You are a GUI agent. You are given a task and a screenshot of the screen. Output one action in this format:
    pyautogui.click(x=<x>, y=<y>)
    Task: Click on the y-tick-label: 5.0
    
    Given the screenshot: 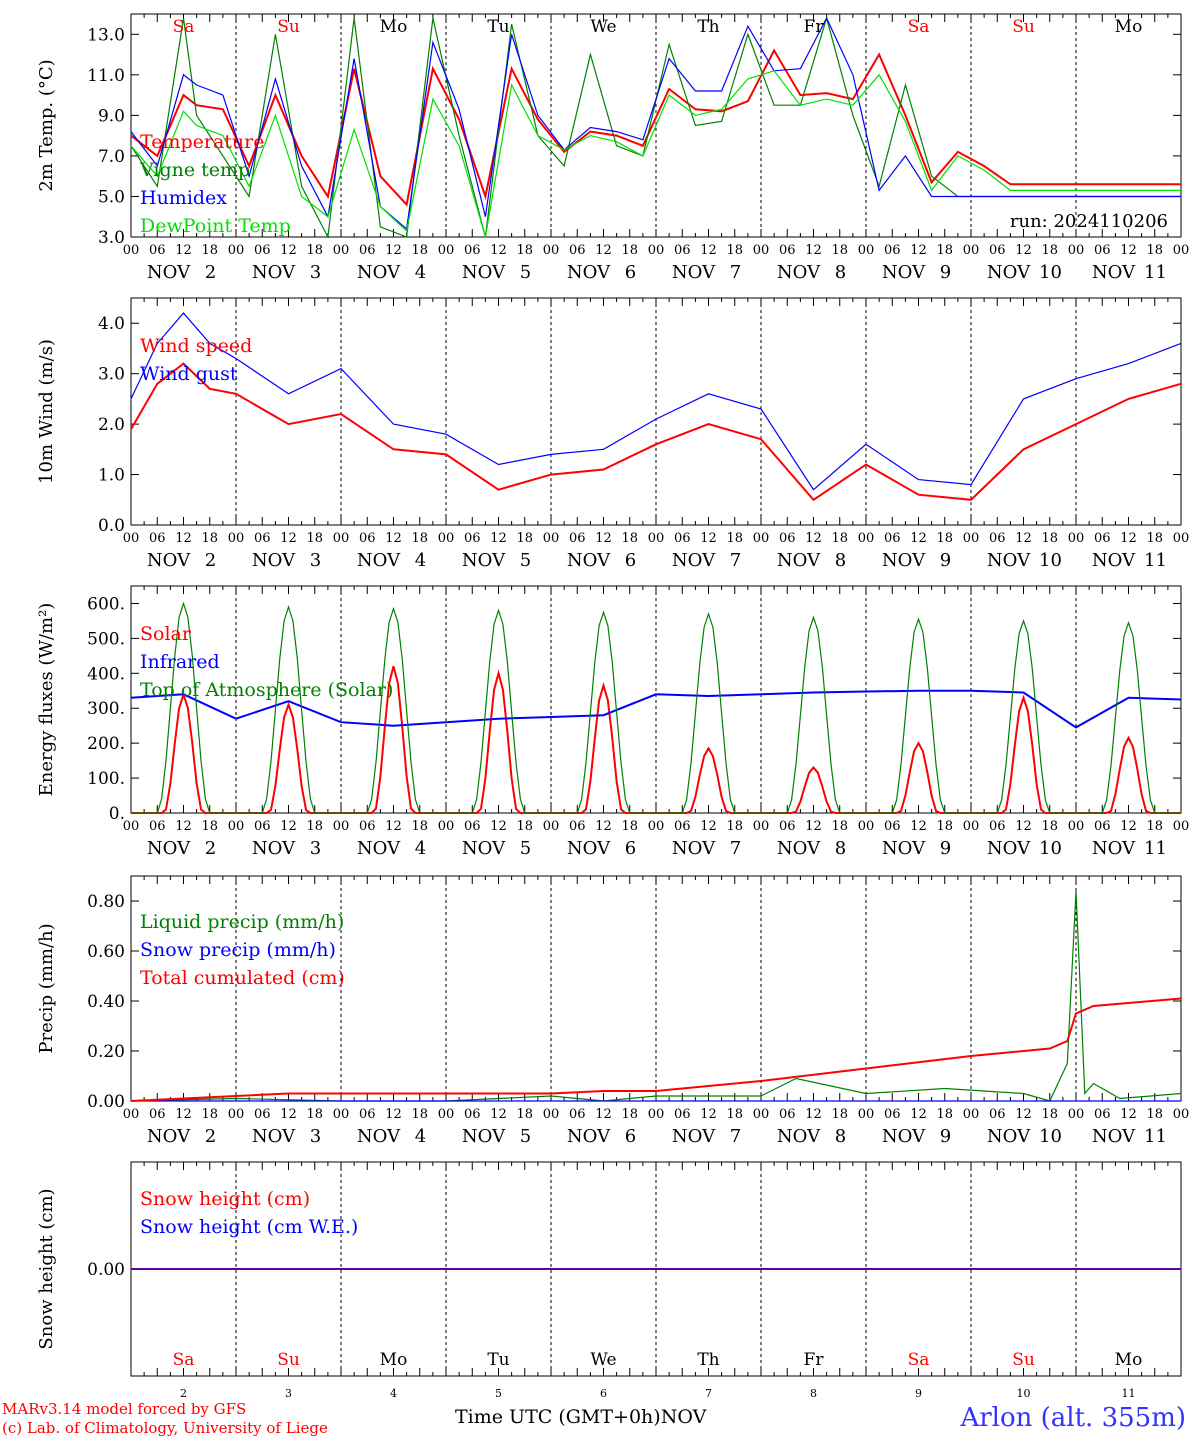 What is the action you would take?
    pyautogui.click(x=111, y=197)
    